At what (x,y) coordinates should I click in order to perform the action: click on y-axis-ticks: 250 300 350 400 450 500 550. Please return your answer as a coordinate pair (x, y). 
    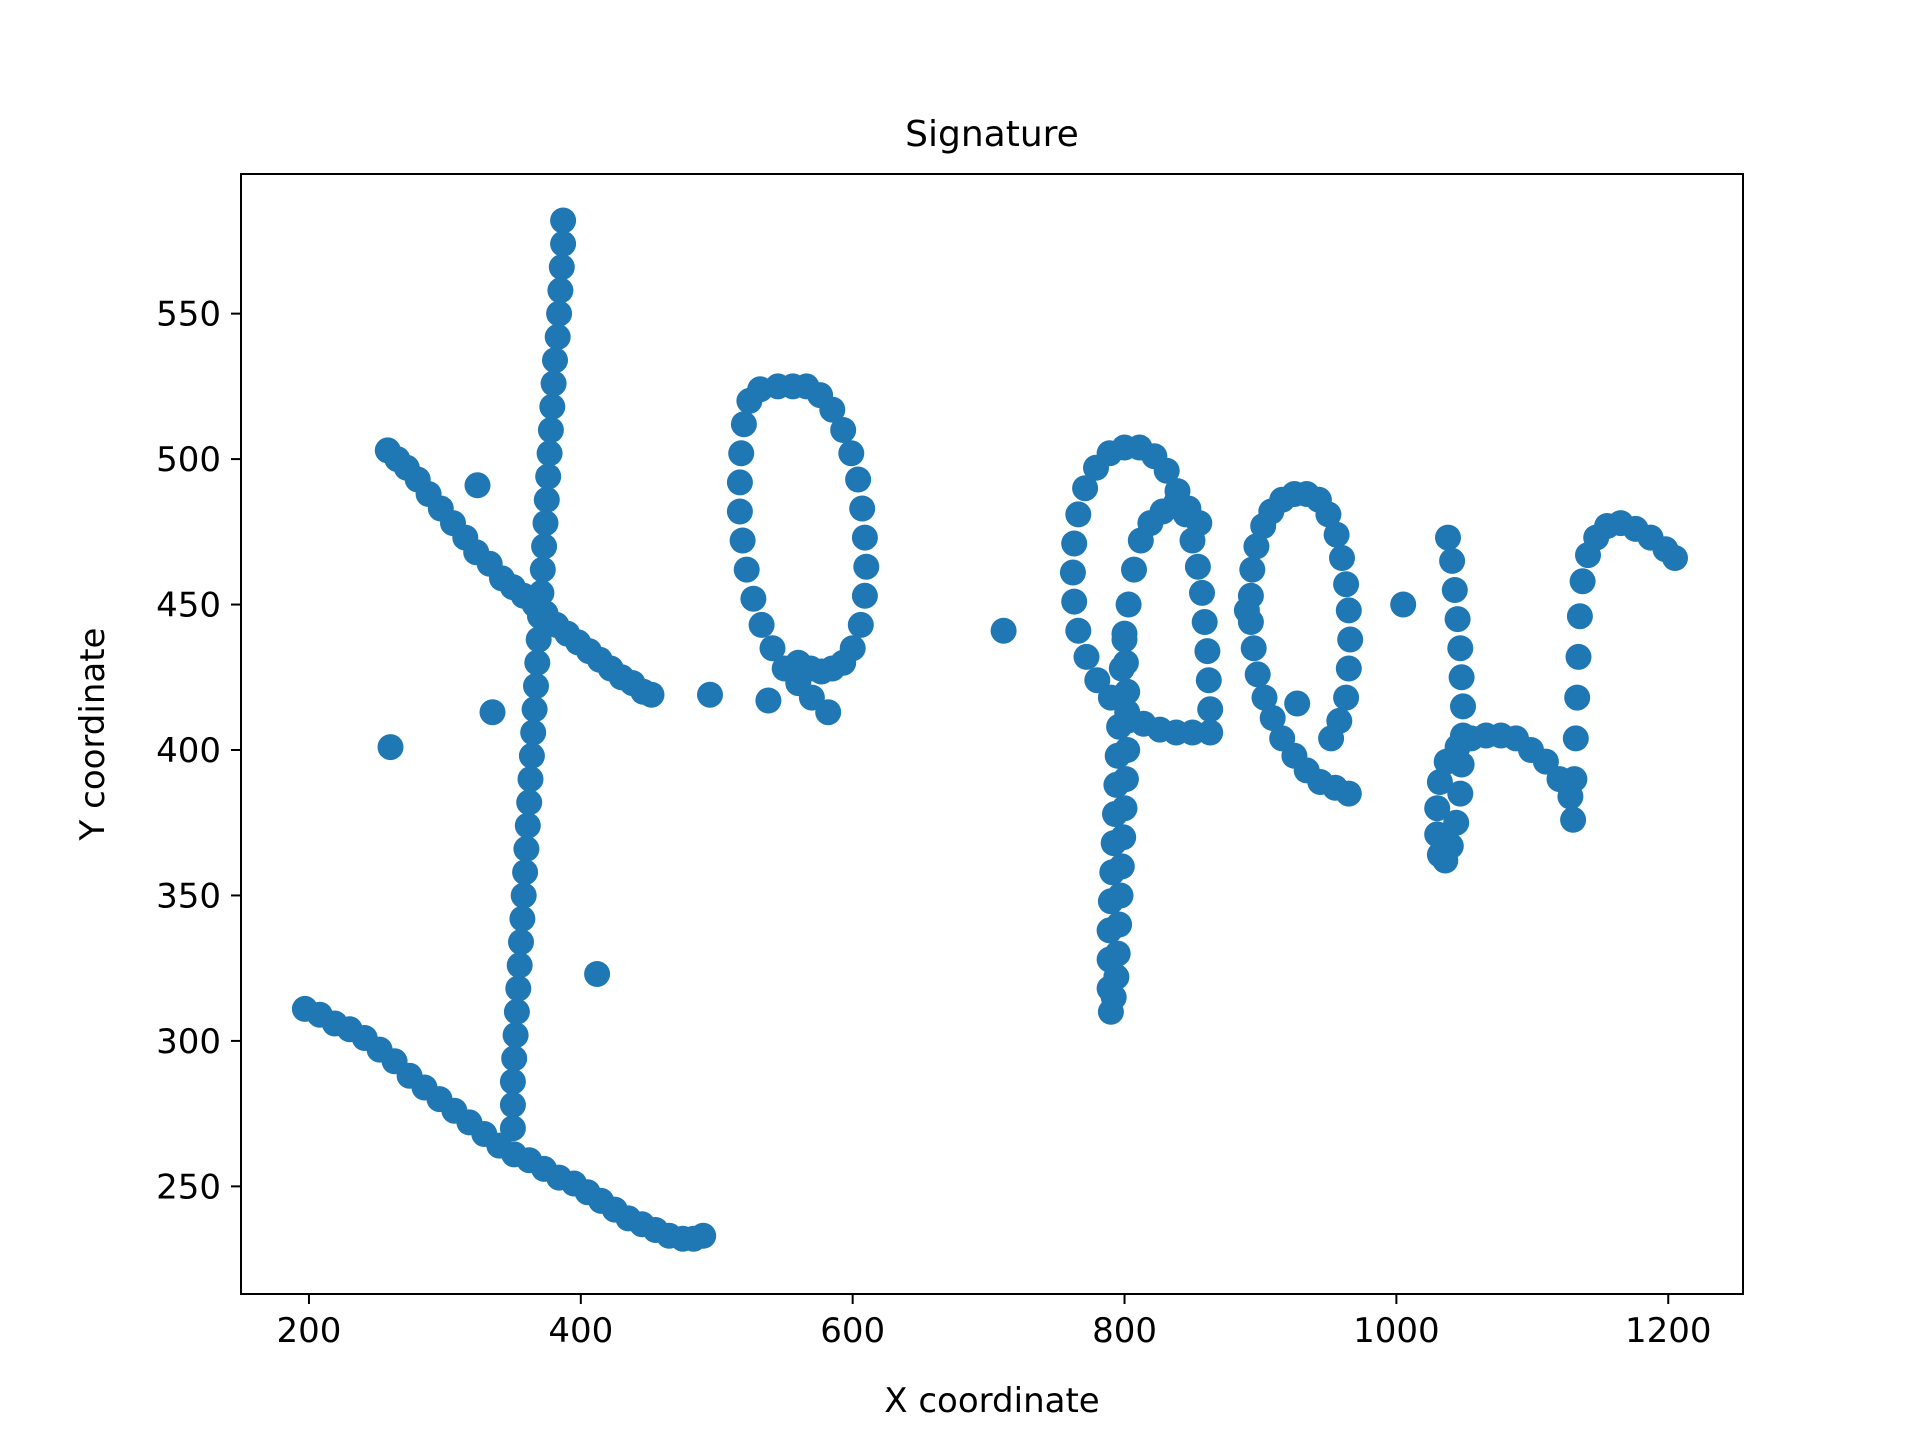
    Looking at the image, I should click on (198, 751).